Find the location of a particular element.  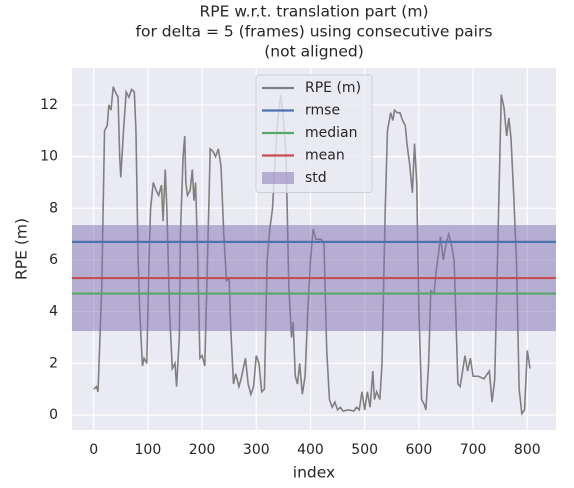

legend-label: median is located at coordinates (331, 133).